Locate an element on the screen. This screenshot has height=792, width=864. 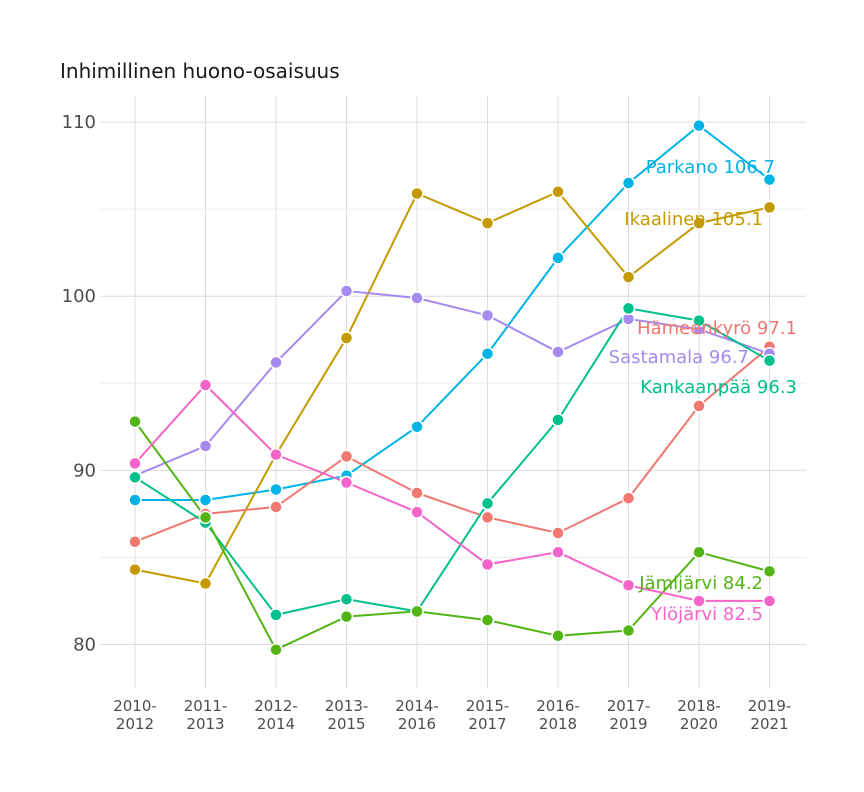
y-tick-label: 80 is located at coordinates (84, 644).